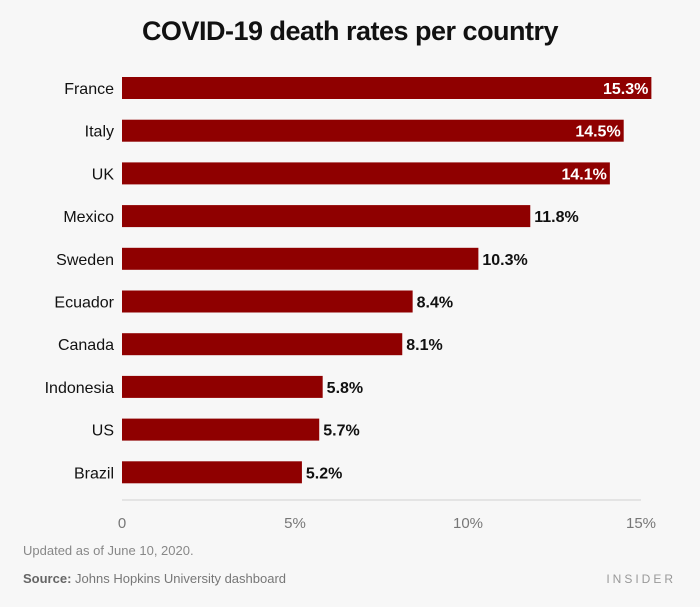 The height and width of the screenshot is (607, 700). Describe the element at coordinates (85, 260) in the screenshot. I see `category-label: Sweden` at that location.